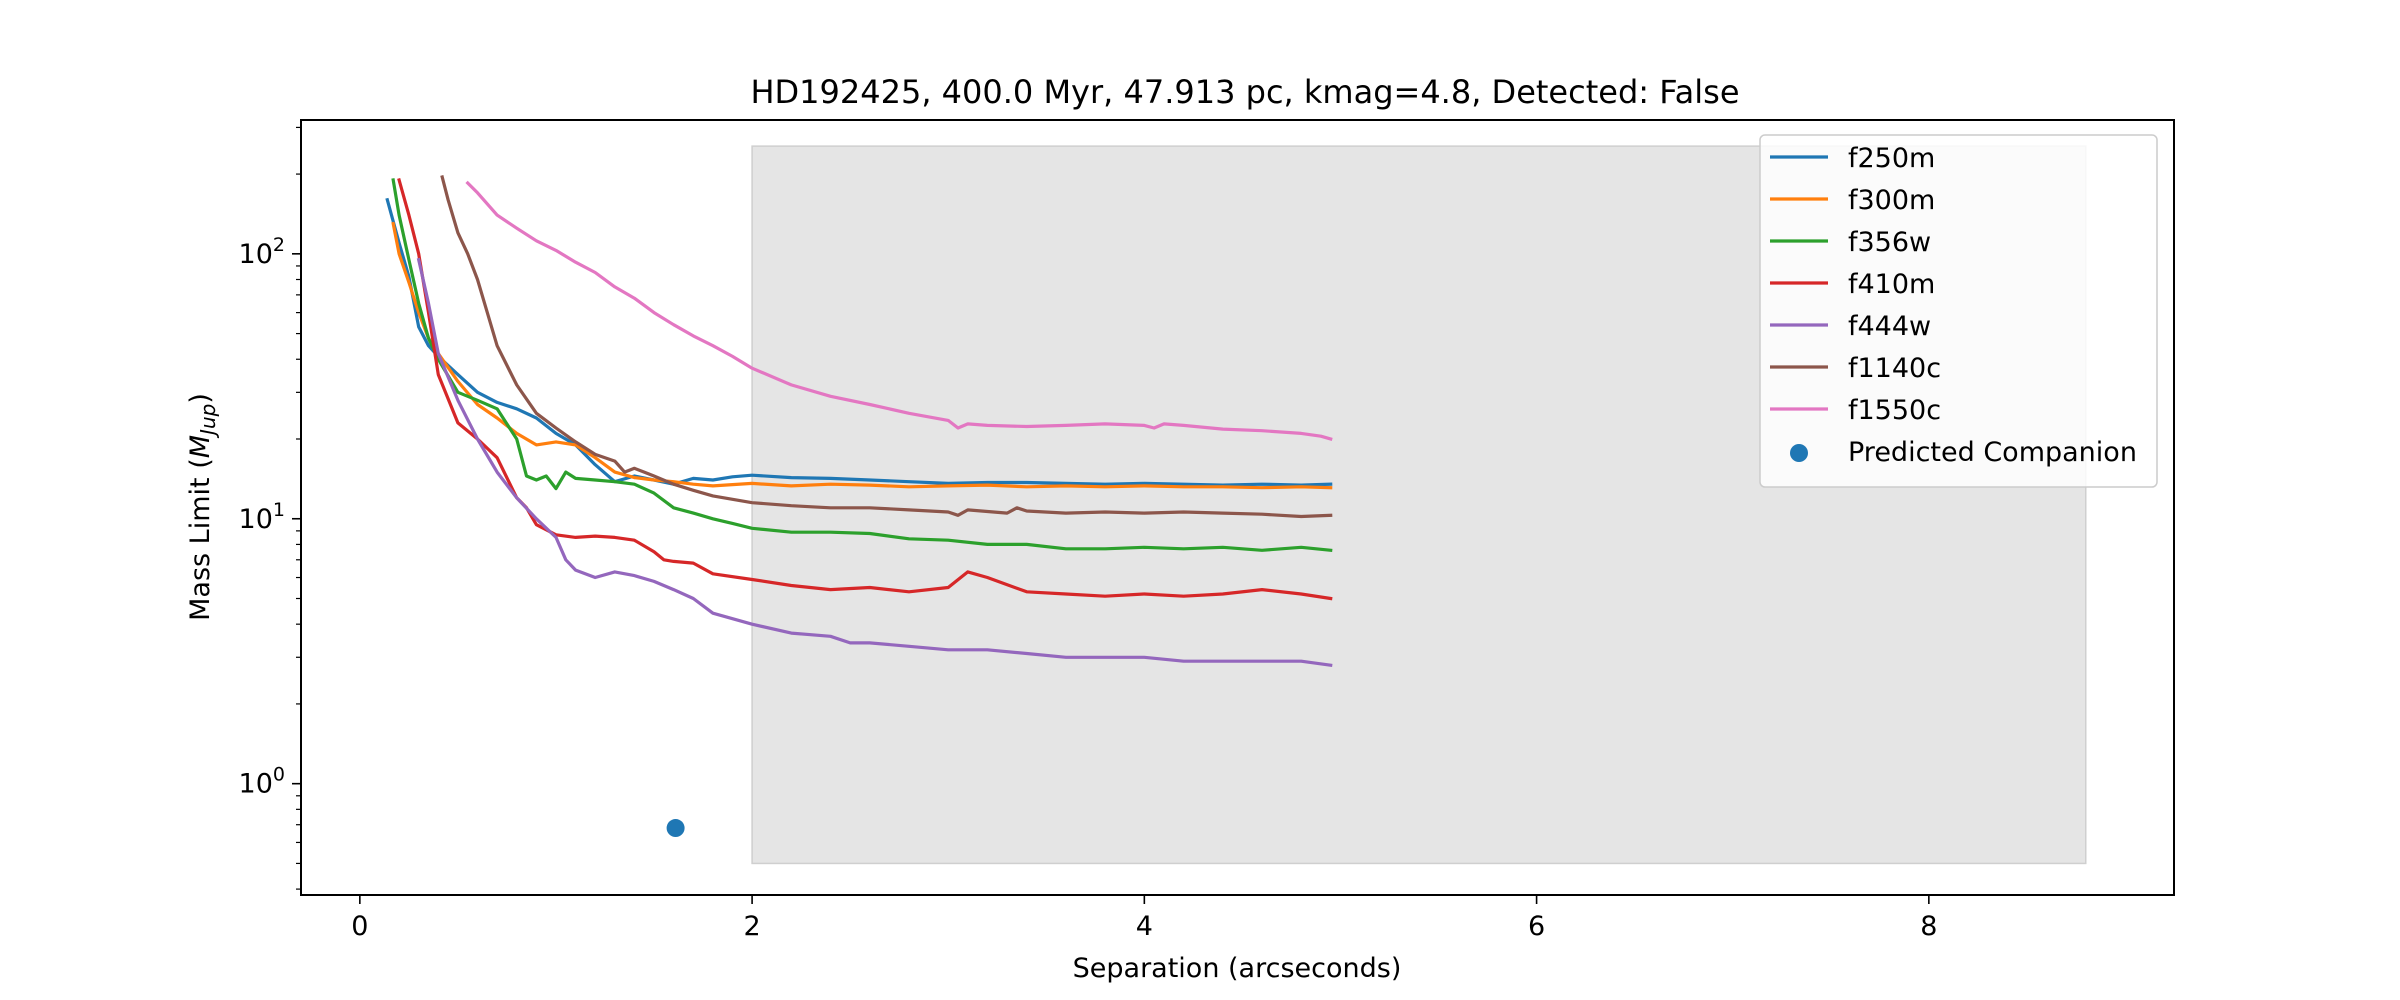 The image size is (2400, 1000). What do you see at coordinates (1144, 926) in the screenshot?
I see `x-tick-label: 4` at bounding box center [1144, 926].